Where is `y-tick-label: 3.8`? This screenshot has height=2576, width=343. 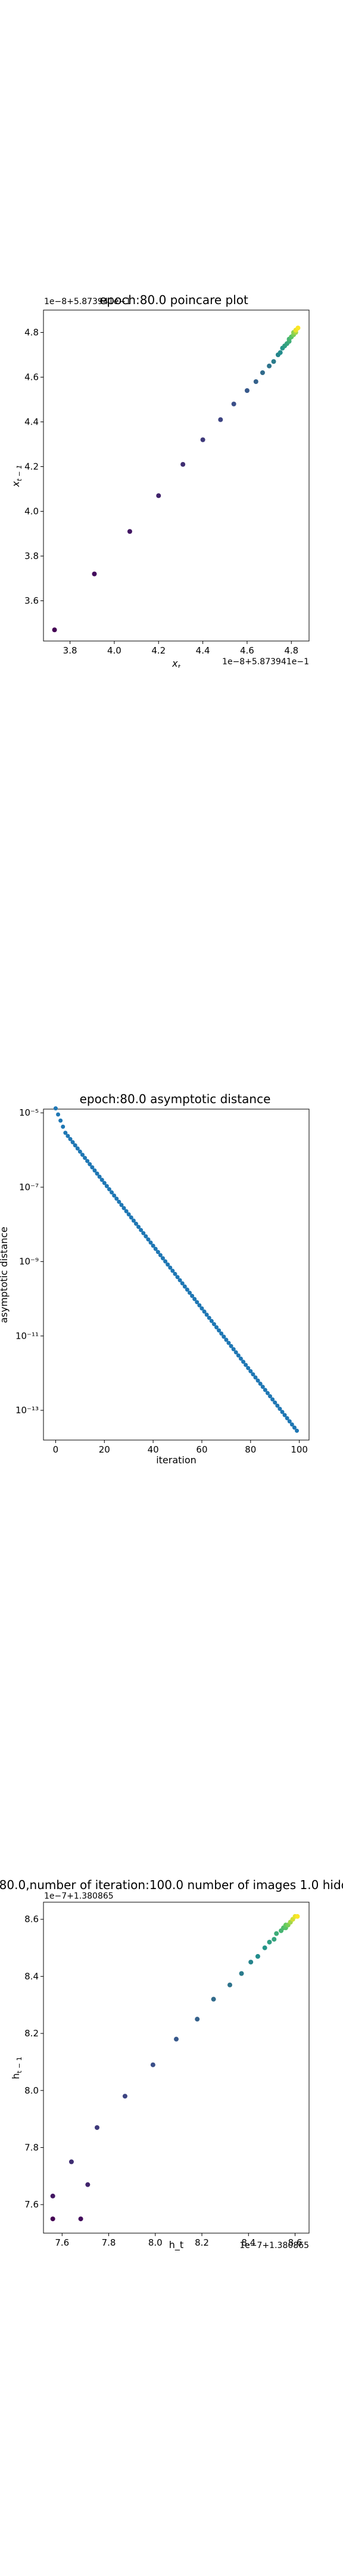
y-tick-label: 3.8 is located at coordinates (32, 556).